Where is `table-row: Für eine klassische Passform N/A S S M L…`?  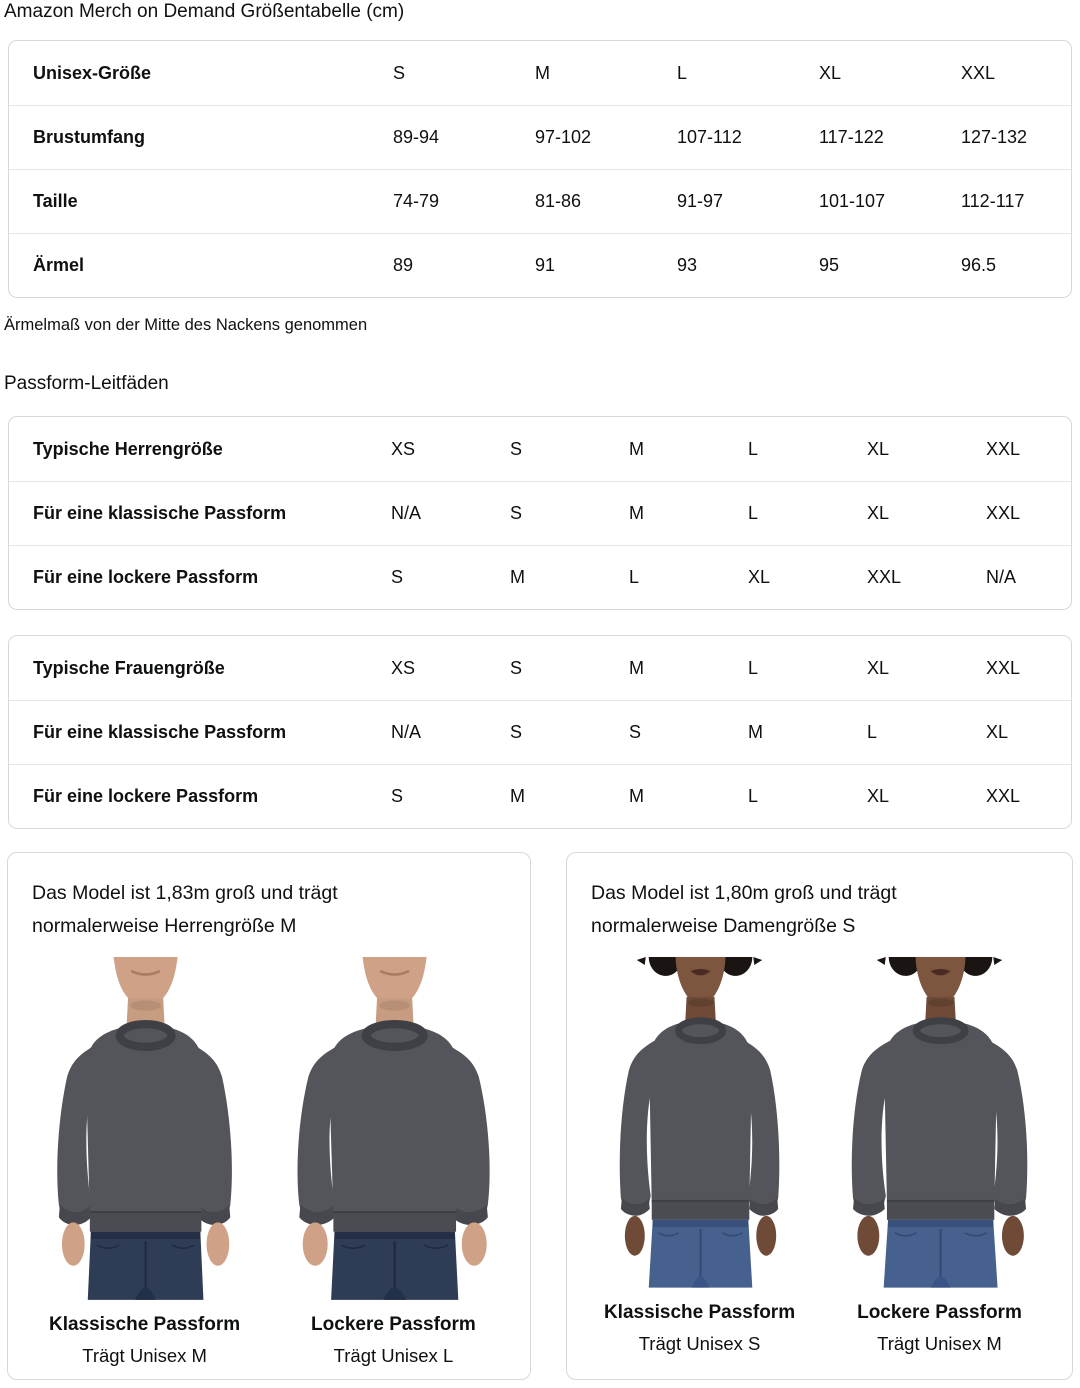 table-row: Für eine klassische Passform N/A S S M L… is located at coordinates (540, 732).